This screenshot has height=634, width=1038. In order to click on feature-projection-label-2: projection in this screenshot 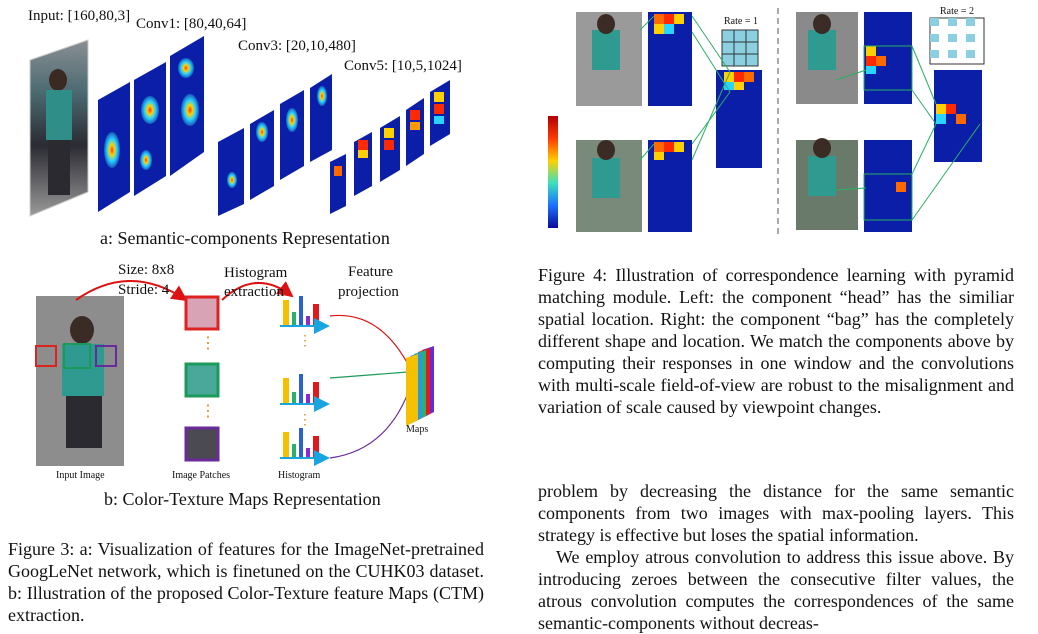, I will do `click(368, 292)`.